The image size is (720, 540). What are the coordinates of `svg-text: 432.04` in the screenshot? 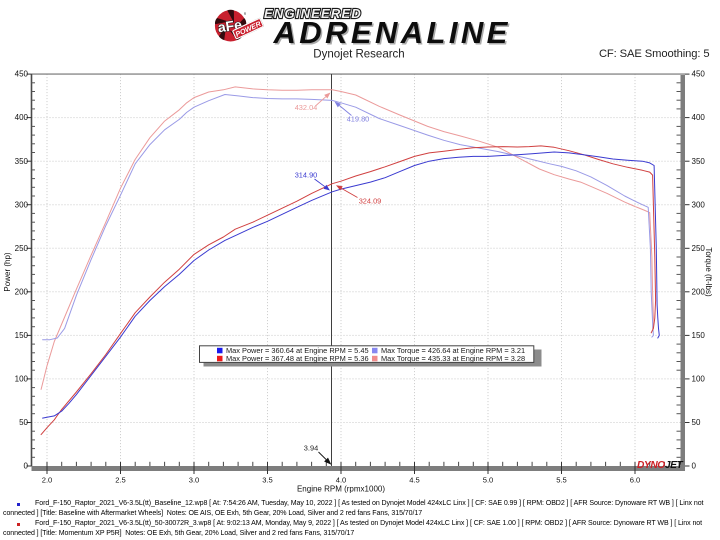 It's located at (306, 107).